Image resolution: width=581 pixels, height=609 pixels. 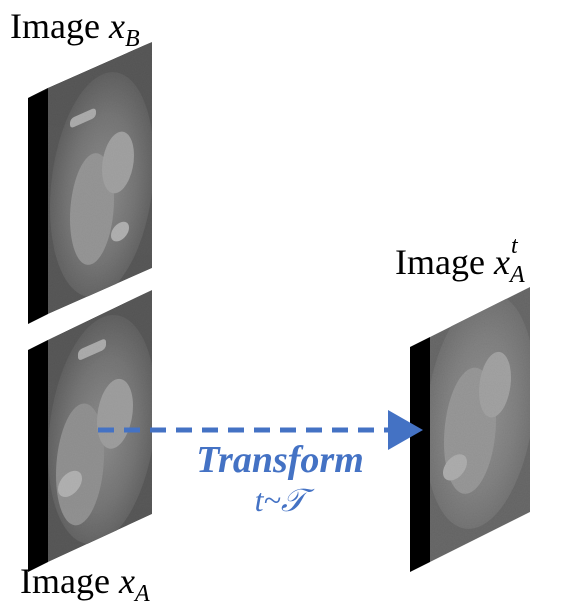 I want to click on transform-title: Transform, so click(x=280, y=460).